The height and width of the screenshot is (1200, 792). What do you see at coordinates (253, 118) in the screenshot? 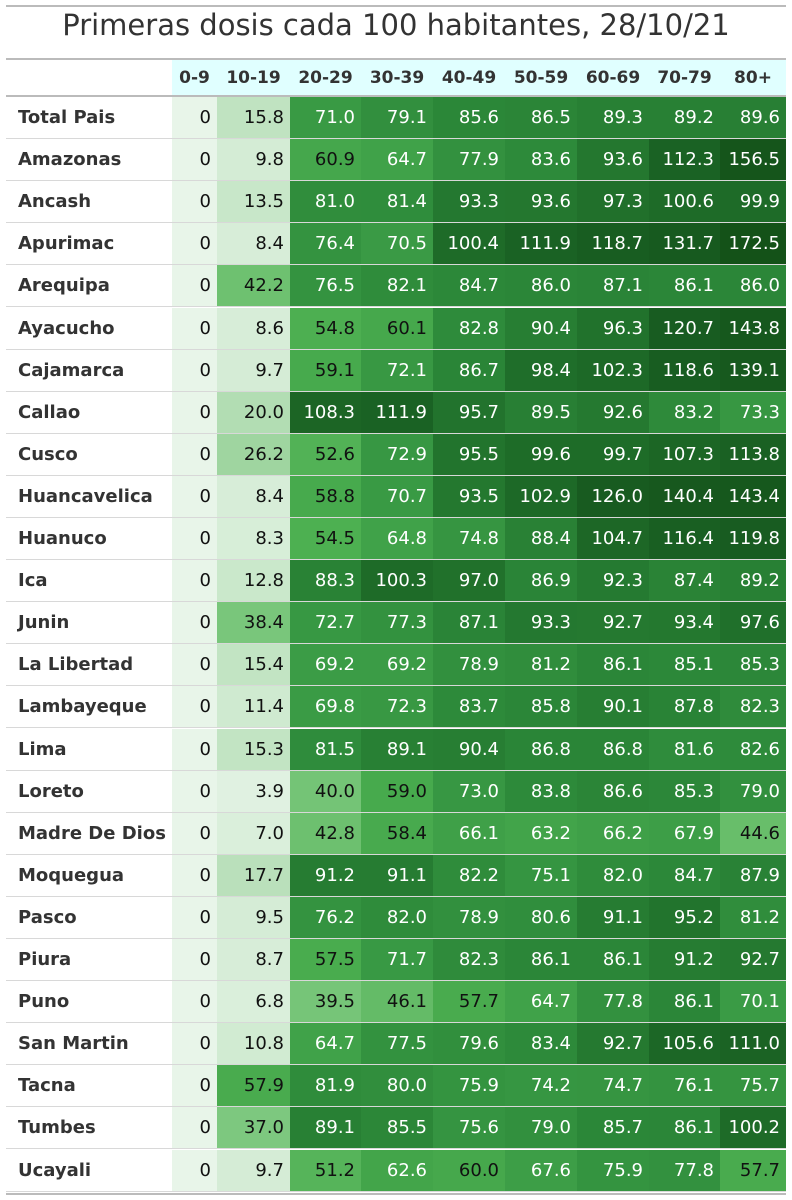
I see `value-cell: 15.8` at bounding box center [253, 118].